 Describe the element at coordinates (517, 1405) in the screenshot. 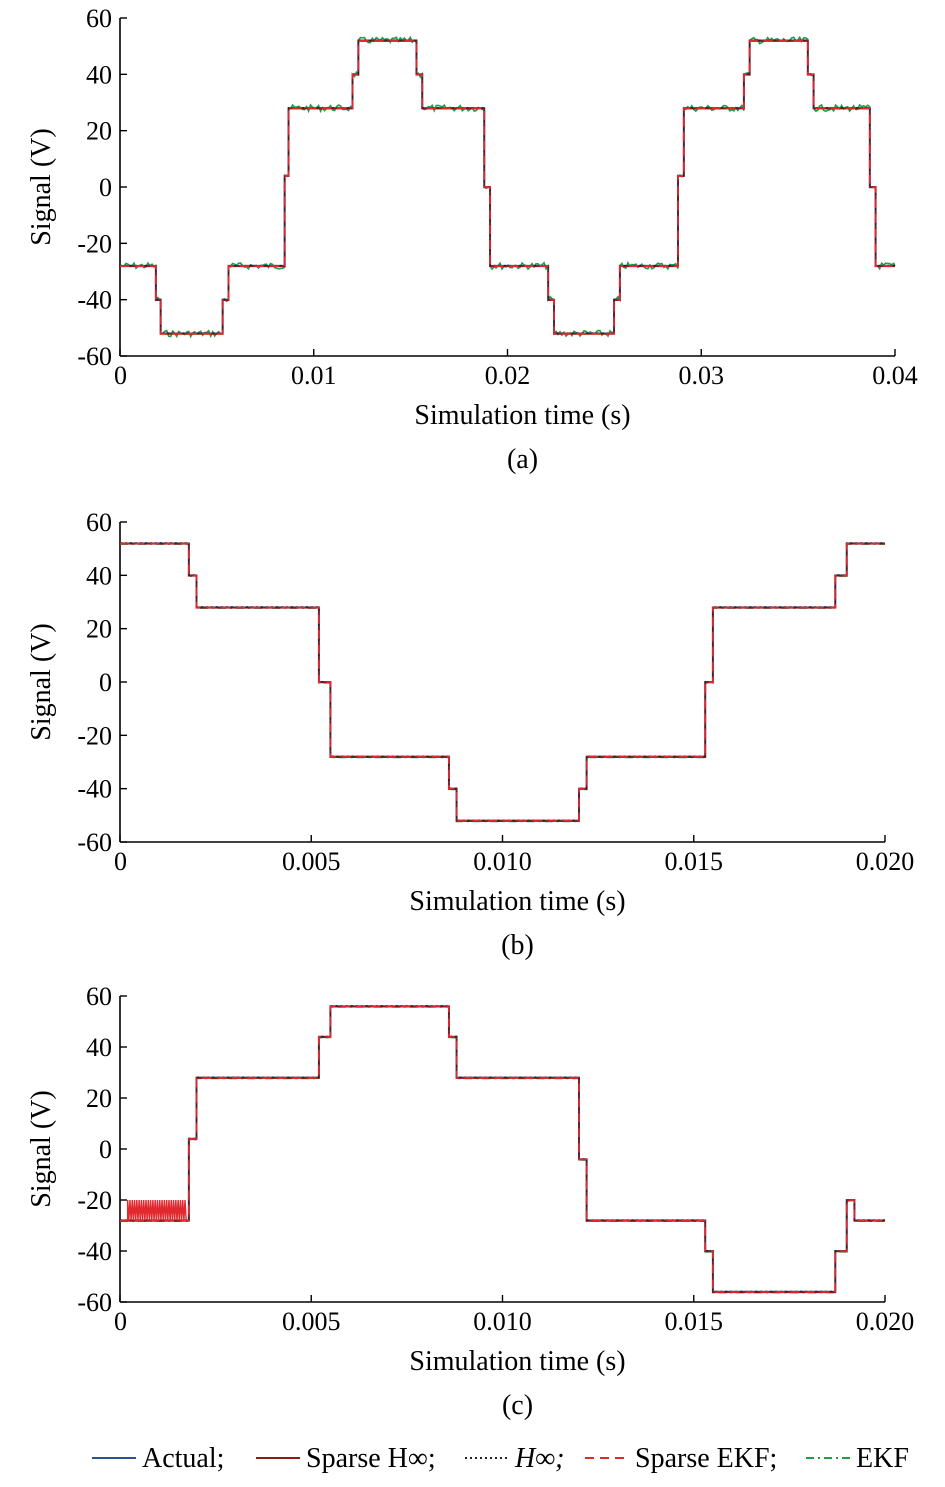

I see `panel-label: (c)` at that location.